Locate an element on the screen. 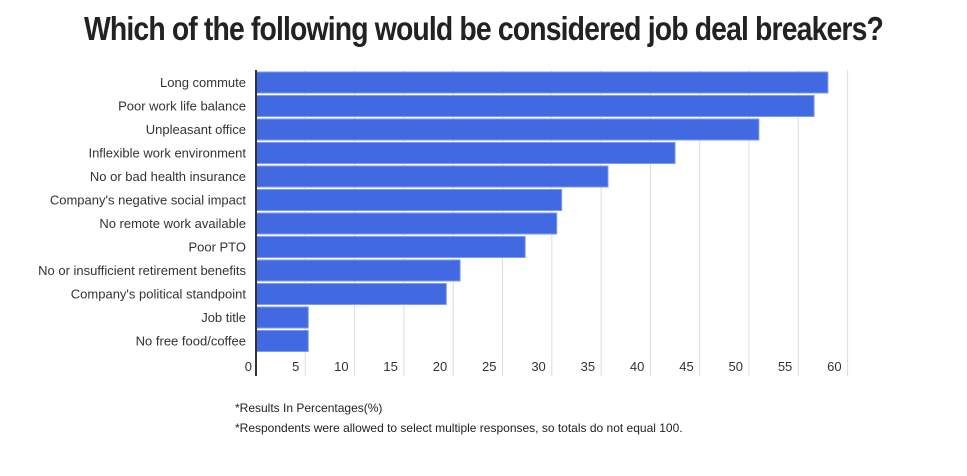  x-tick-label: 15 is located at coordinates (390, 366).